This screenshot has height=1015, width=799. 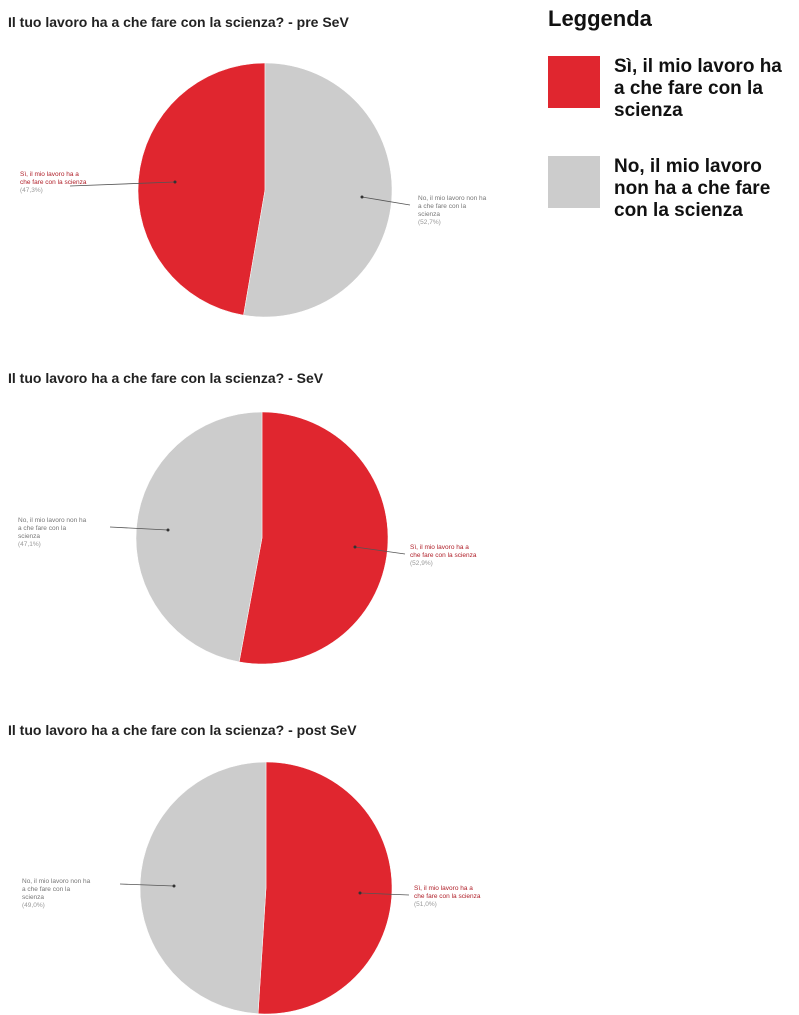 What do you see at coordinates (360, 893) in the screenshot?
I see `leader-dot-post-yes` at bounding box center [360, 893].